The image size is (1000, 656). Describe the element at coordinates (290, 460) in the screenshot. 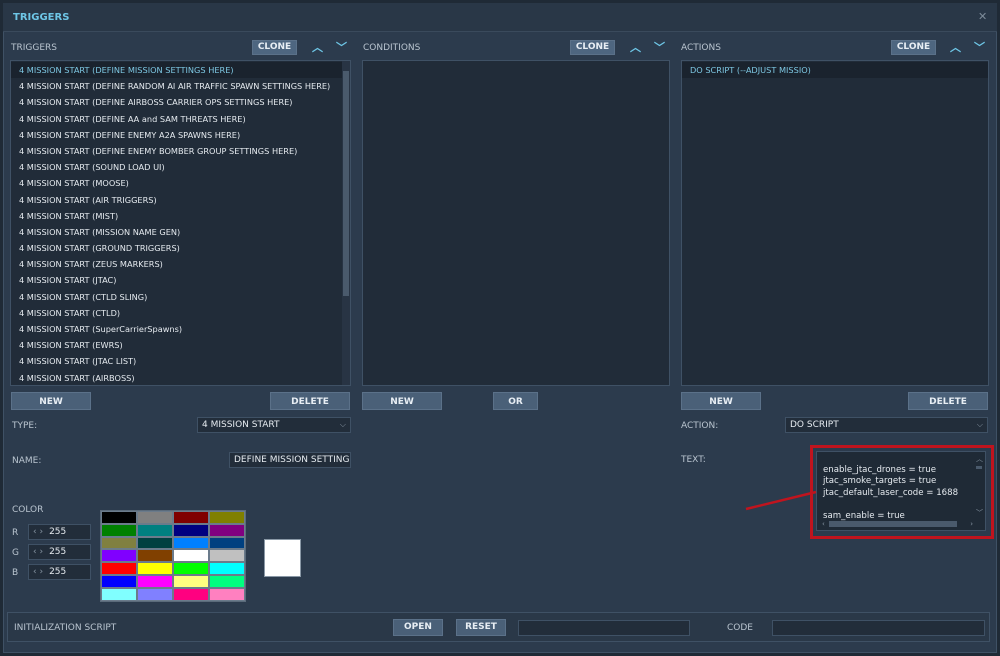

I see `name-input: DEFINE MISSION SETTINGS` at that location.